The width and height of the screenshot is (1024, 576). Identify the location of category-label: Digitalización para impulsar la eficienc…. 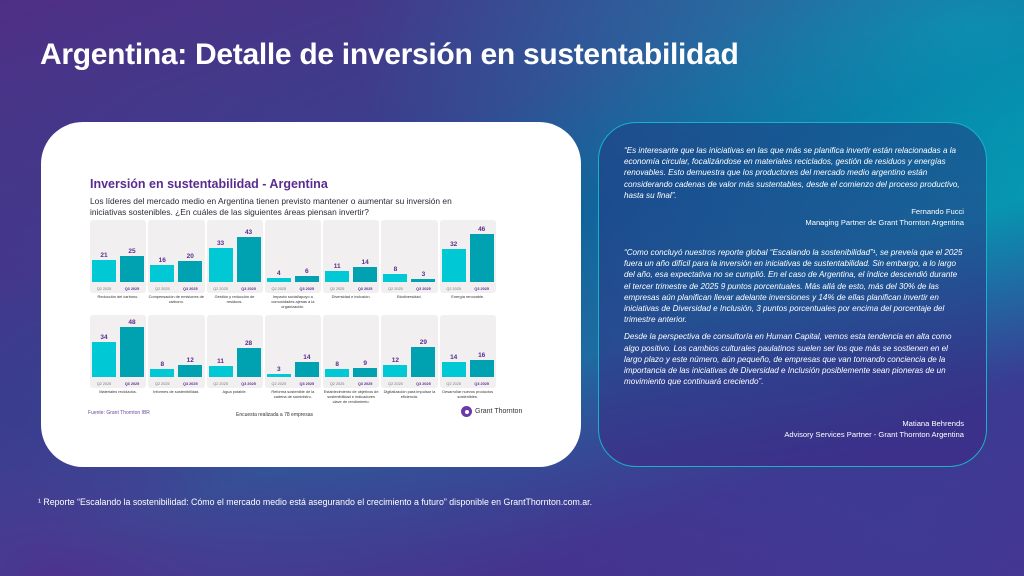
(409, 394).